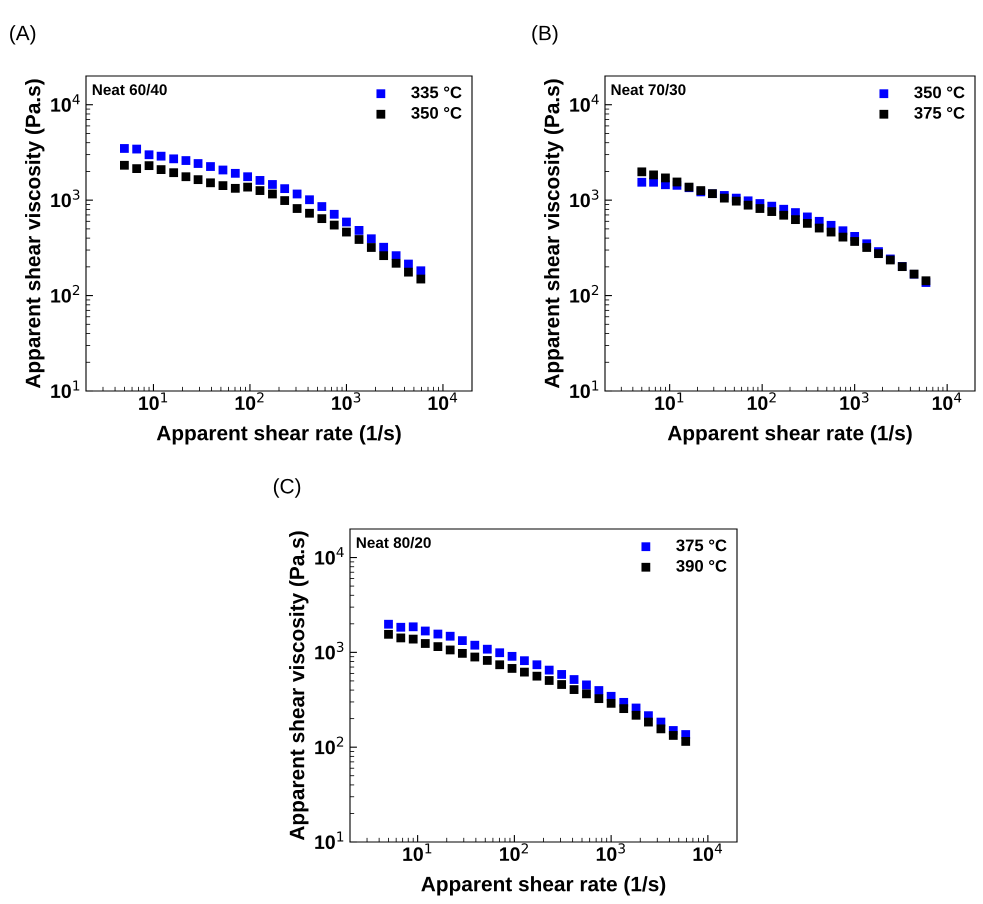  Describe the element at coordinates (129, 90) in the screenshot. I see `annotation: Neat 60/40` at that location.